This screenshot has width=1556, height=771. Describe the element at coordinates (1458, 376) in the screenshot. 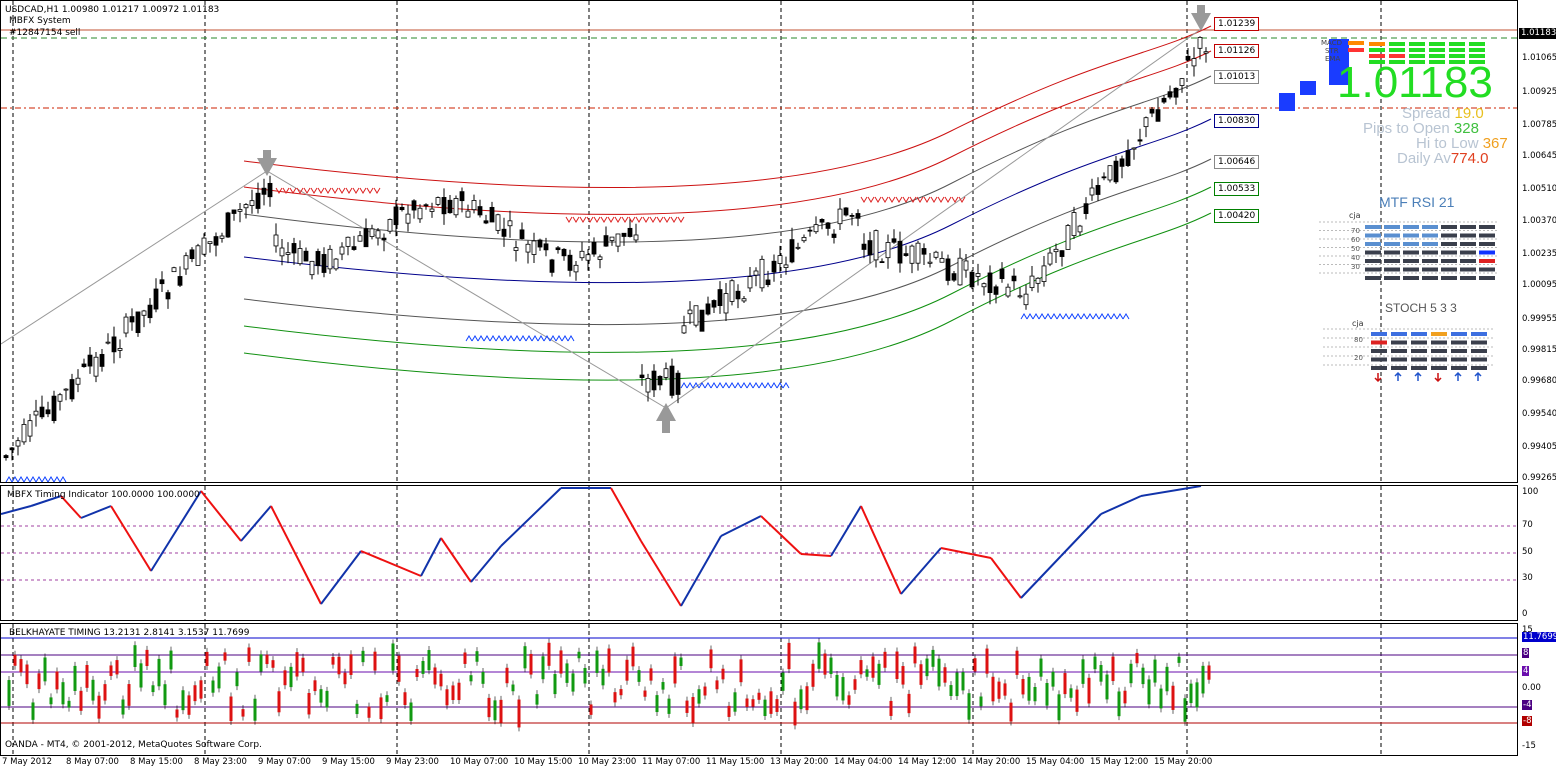

I see `stoch-arrow-up` at that location.